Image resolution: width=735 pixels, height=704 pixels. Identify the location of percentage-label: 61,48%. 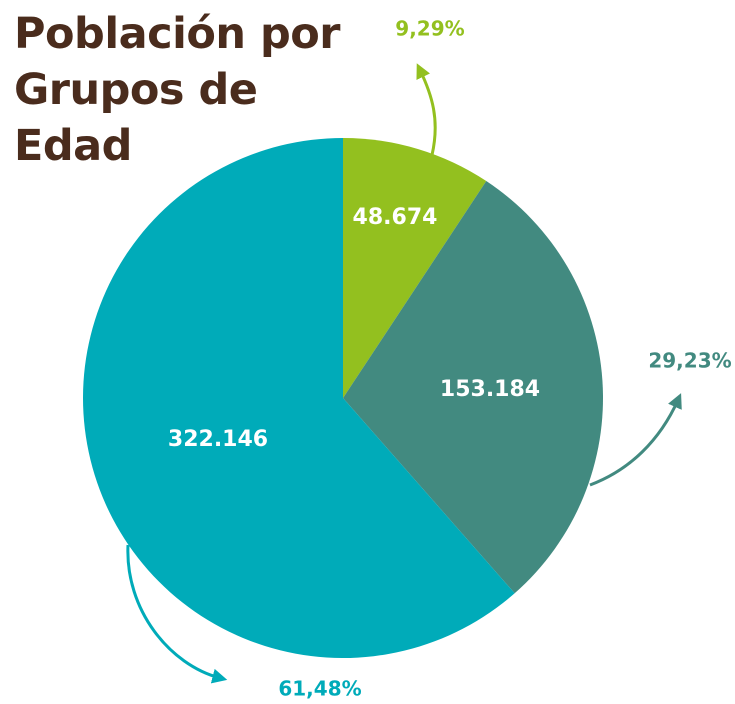
(319, 689).